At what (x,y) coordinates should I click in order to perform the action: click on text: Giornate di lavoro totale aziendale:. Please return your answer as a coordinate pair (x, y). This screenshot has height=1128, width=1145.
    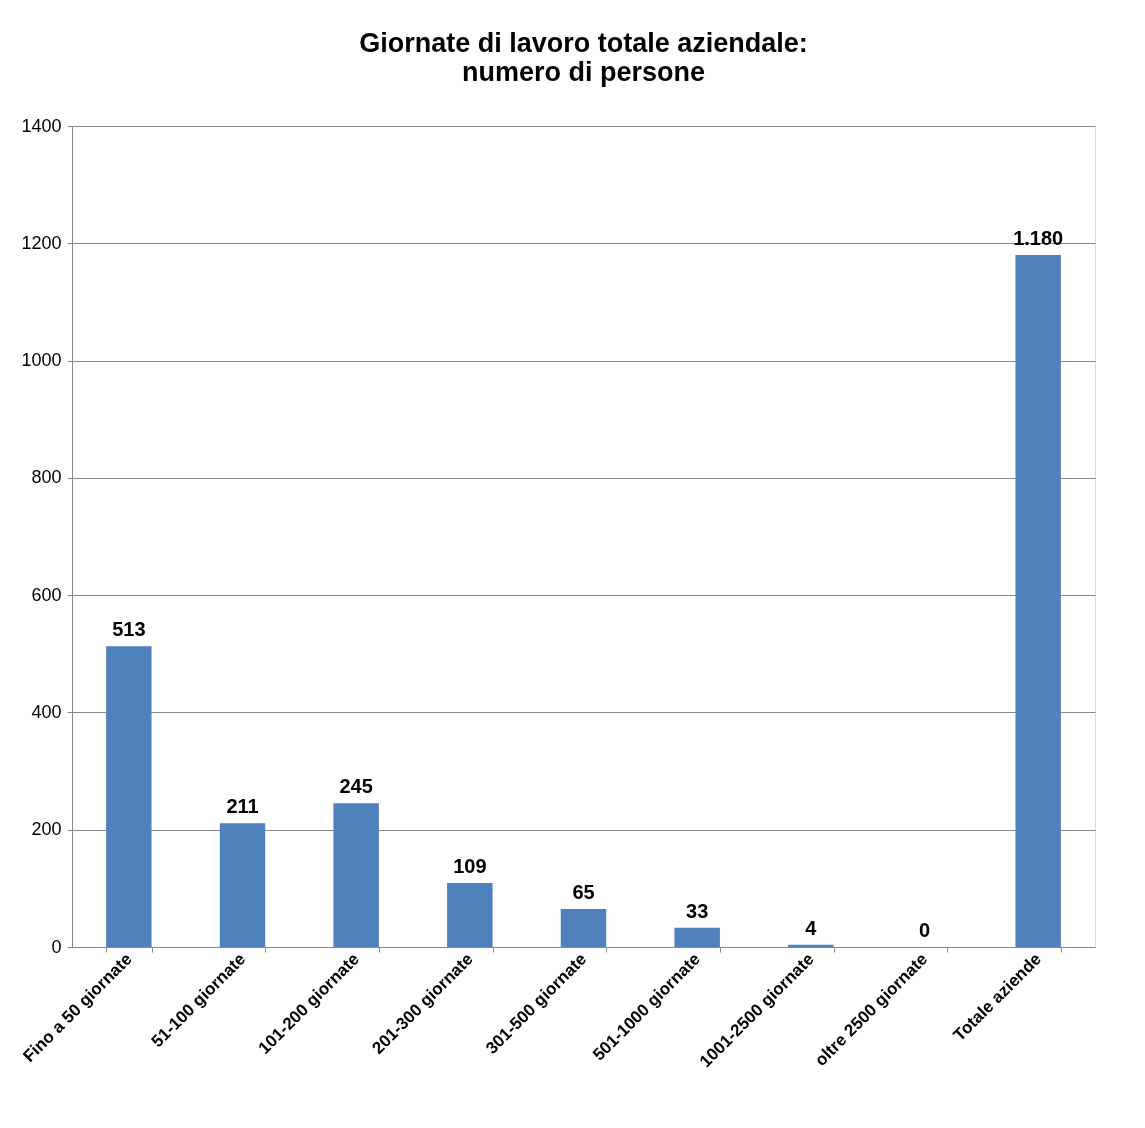
    Looking at the image, I should click on (583, 43).